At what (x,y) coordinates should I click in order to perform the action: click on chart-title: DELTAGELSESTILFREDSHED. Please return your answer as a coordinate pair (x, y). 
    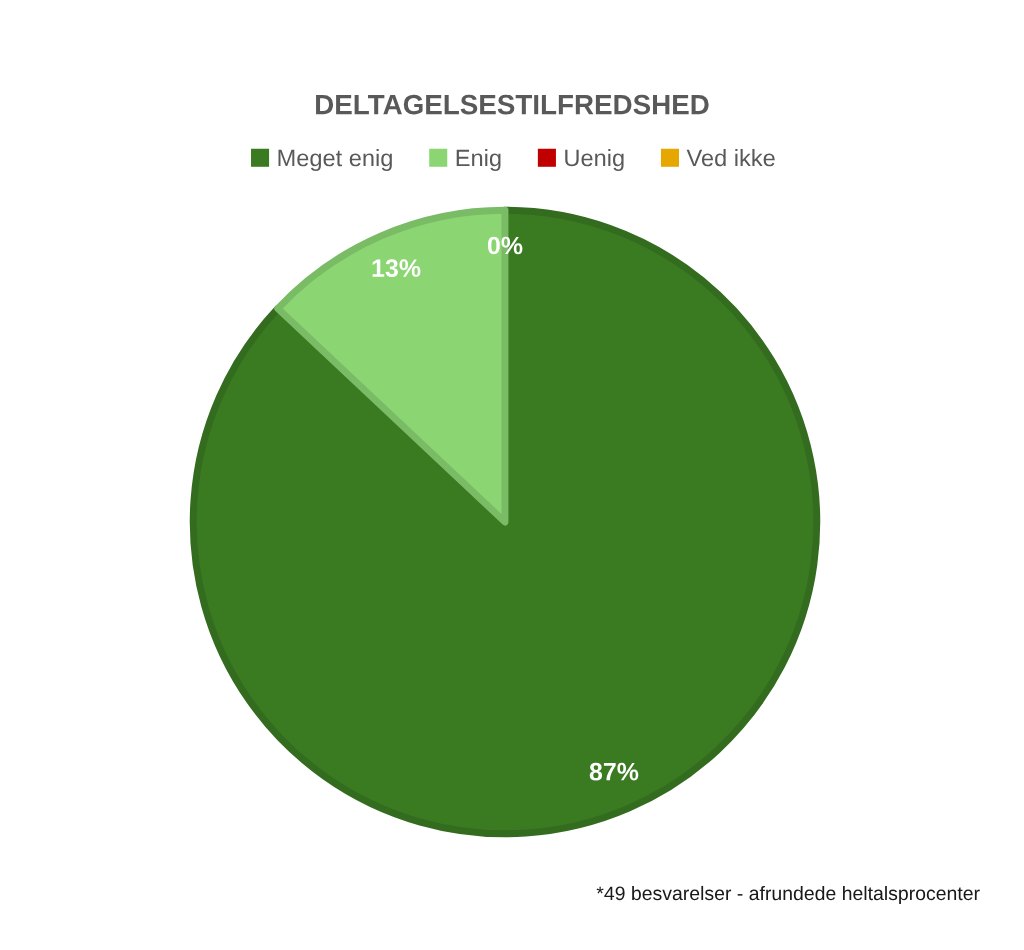
    Looking at the image, I should click on (512, 104).